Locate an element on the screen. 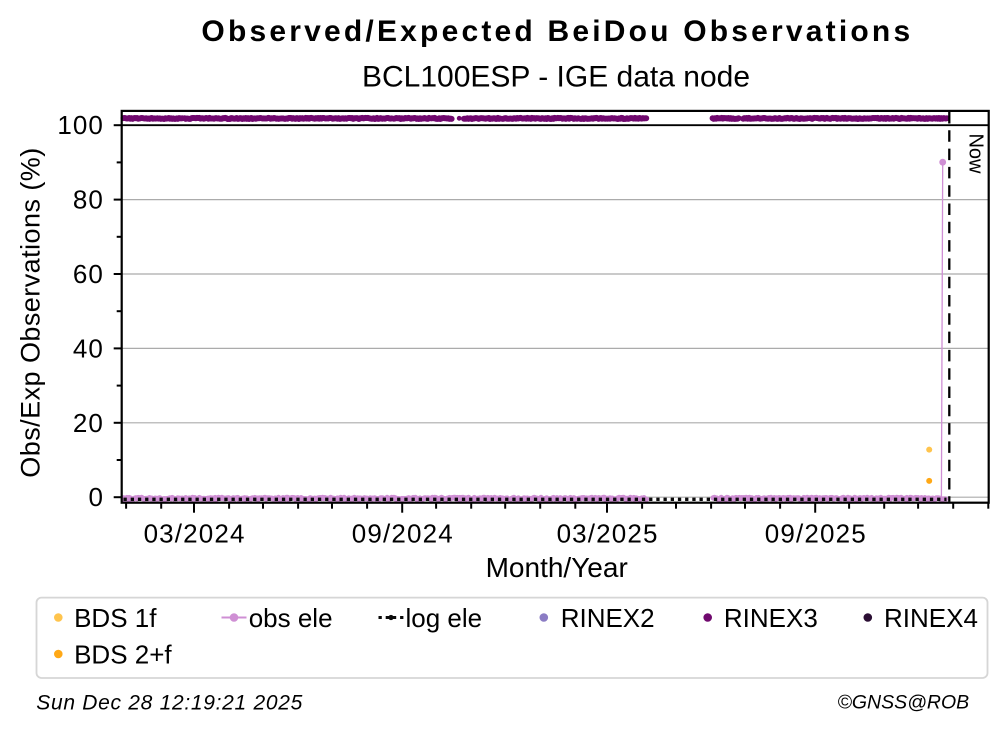 The image size is (1008, 739). svg-text: 0 is located at coordinates (96, 497).